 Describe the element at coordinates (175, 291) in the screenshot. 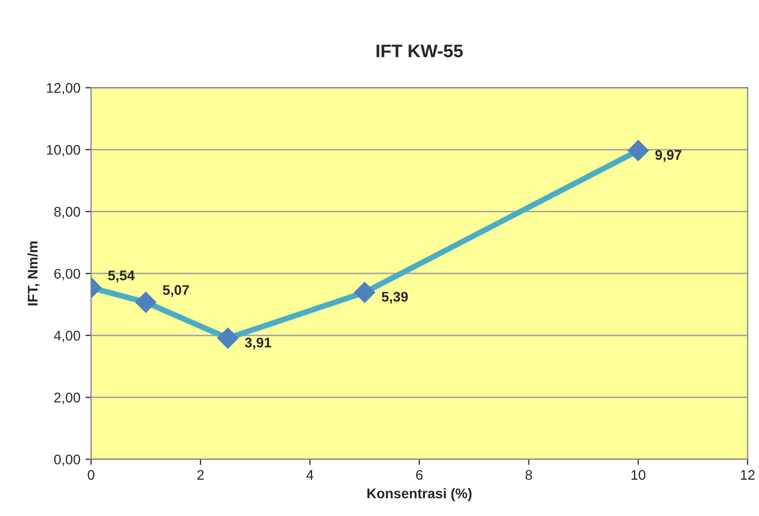

I see `data-label: 5,07` at that location.